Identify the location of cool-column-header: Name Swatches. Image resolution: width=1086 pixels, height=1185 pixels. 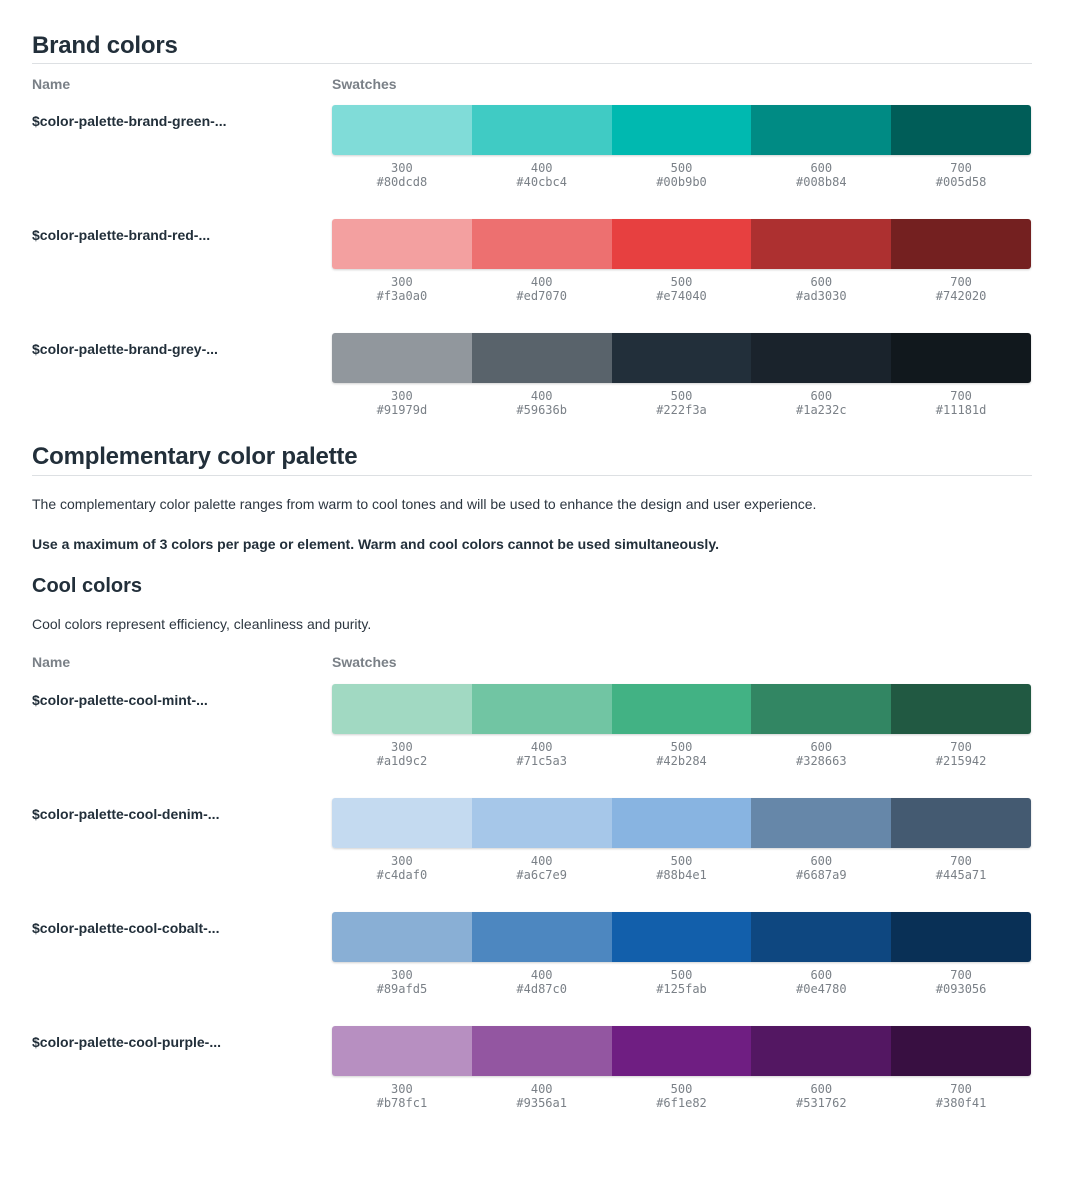
(532, 662).